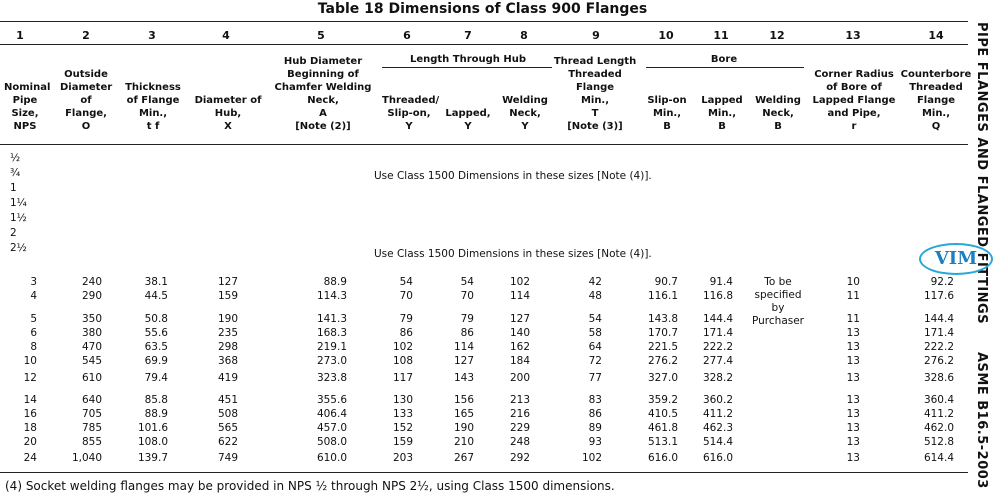 The width and height of the screenshot is (1000, 500). What do you see at coordinates (666, 282) in the screenshot?
I see `table-cell: 90.7` at bounding box center [666, 282].